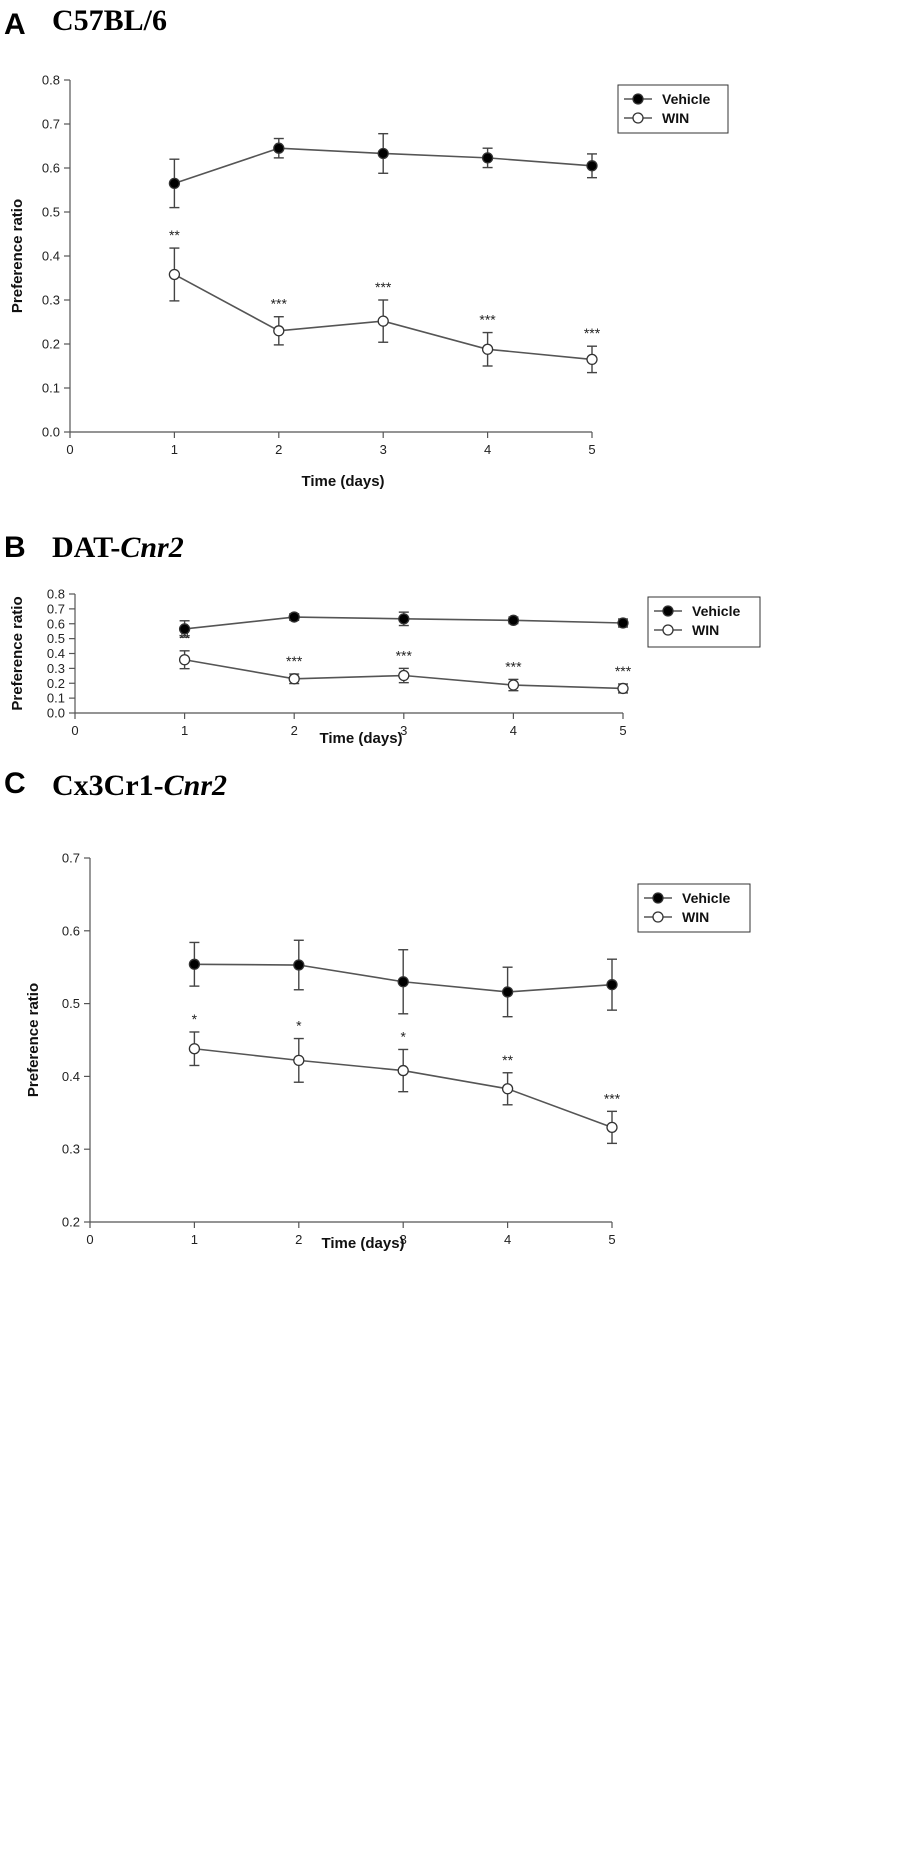  What do you see at coordinates (195, 785) in the screenshot?
I see `panel-title-italic: Cnr2` at bounding box center [195, 785].